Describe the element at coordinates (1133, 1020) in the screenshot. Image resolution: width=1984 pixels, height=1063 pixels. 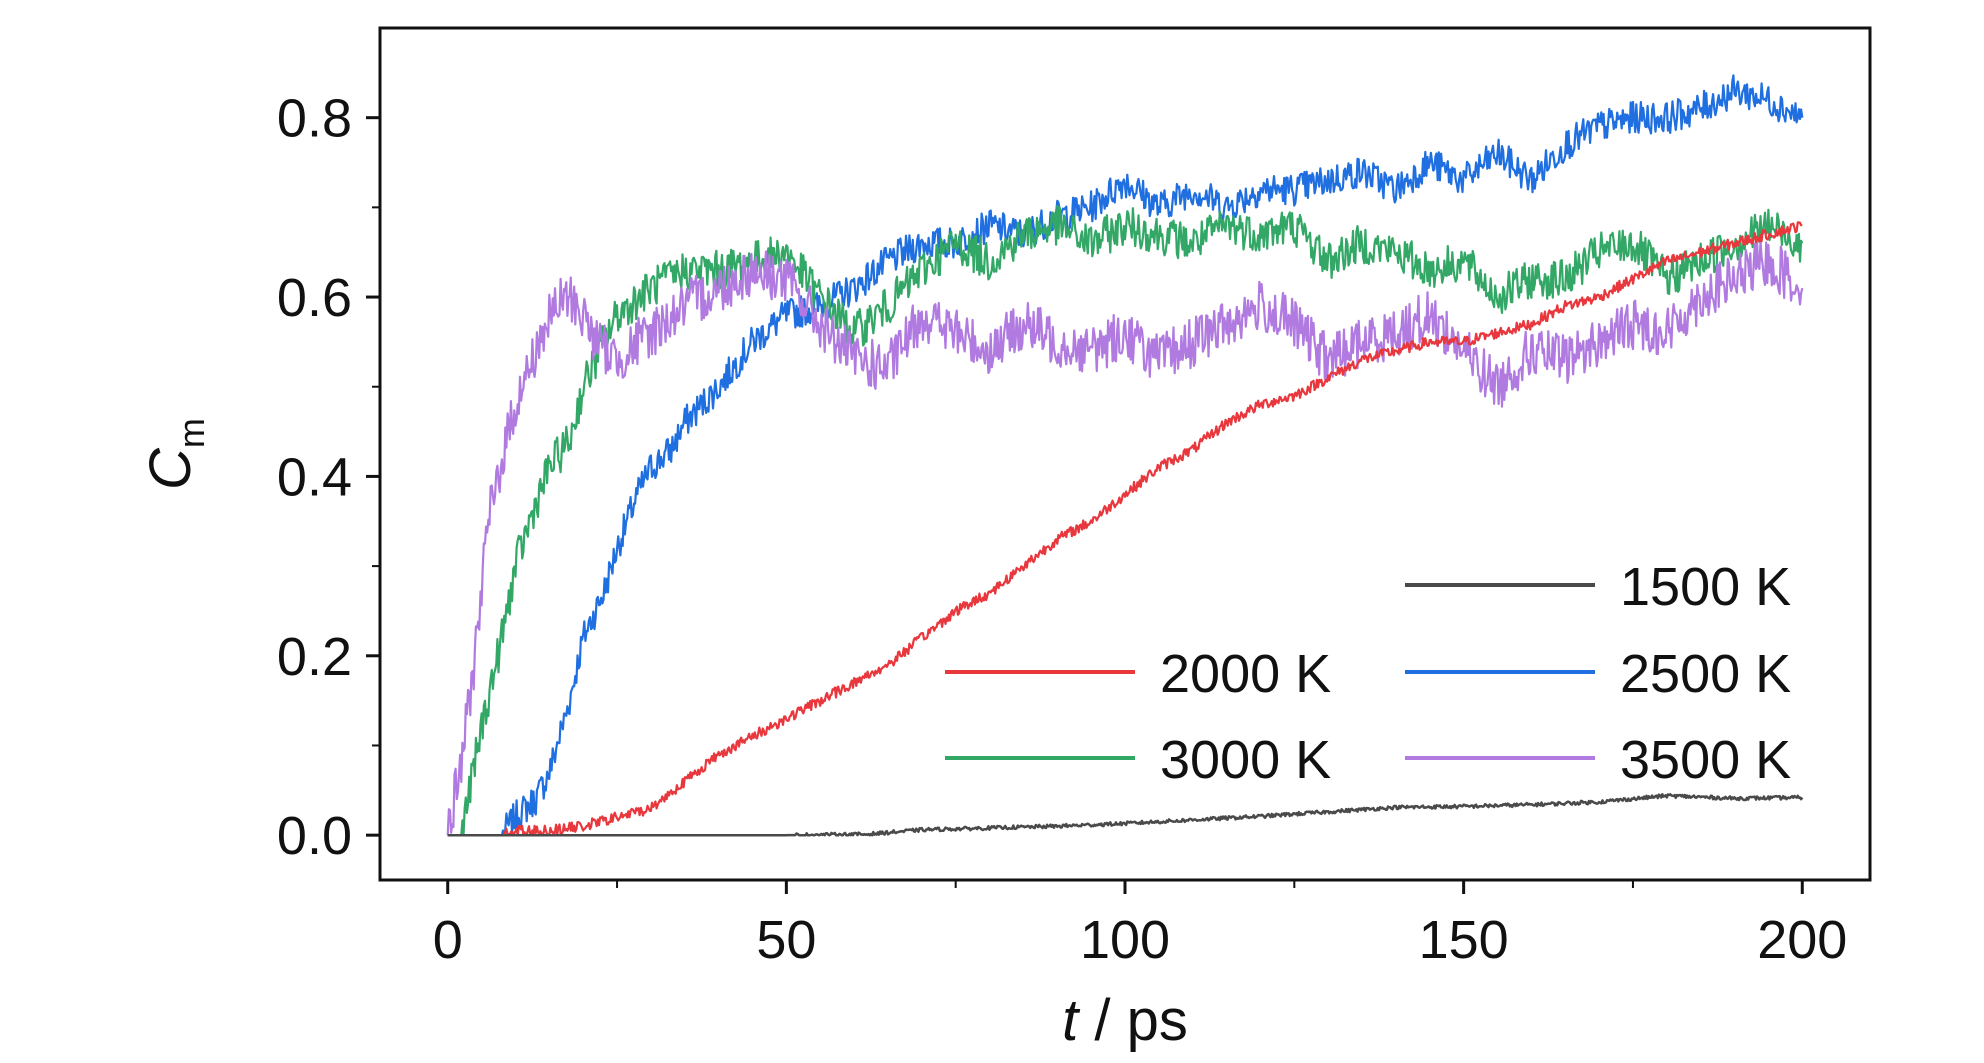
I see `x-axis-title-rest: / ps` at that location.